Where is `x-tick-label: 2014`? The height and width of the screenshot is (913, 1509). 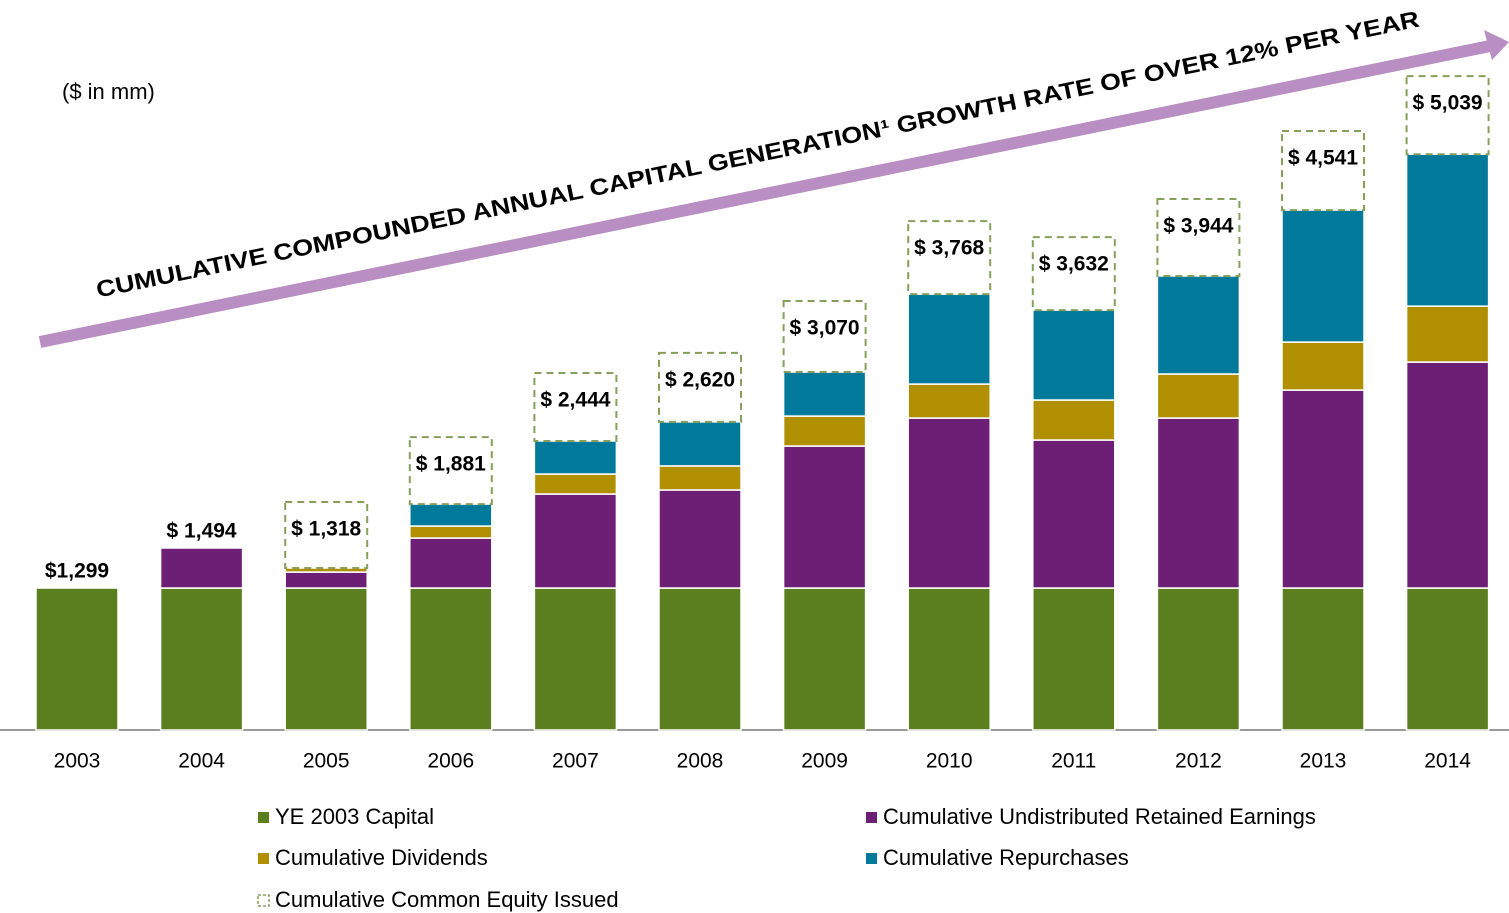
x-tick-label: 2014 is located at coordinates (1447, 761).